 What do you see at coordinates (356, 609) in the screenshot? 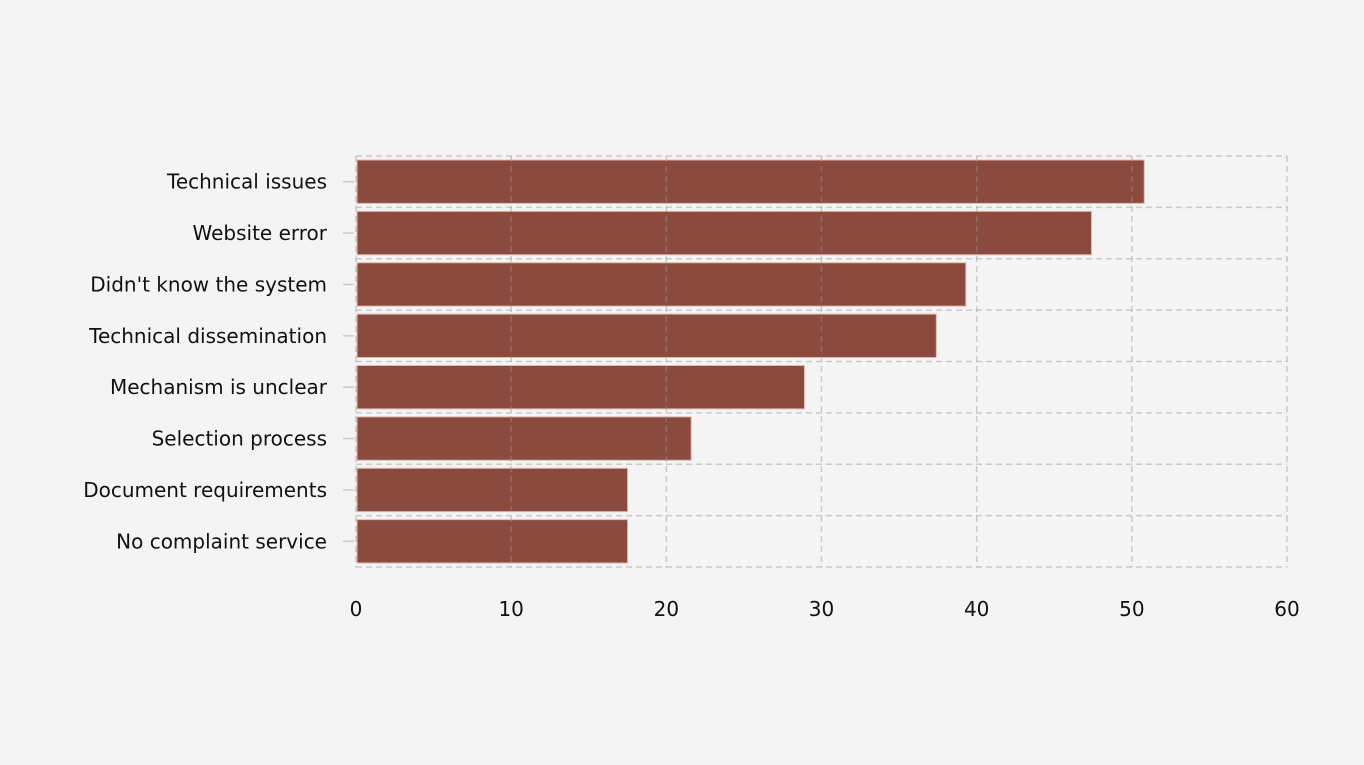
I see `x-tick-label: 0` at bounding box center [356, 609].